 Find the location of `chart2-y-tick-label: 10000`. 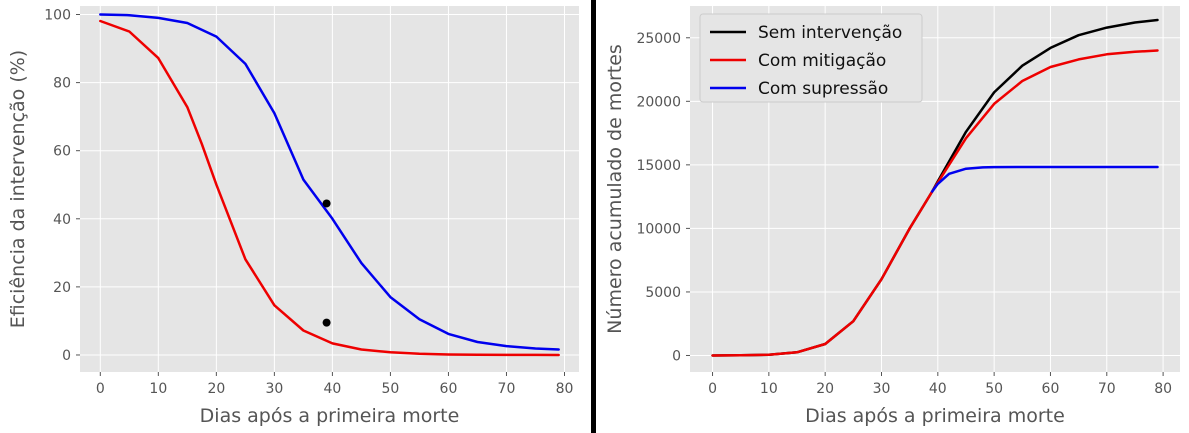

chart2-y-tick-label: 10000 is located at coordinates (658, 229).